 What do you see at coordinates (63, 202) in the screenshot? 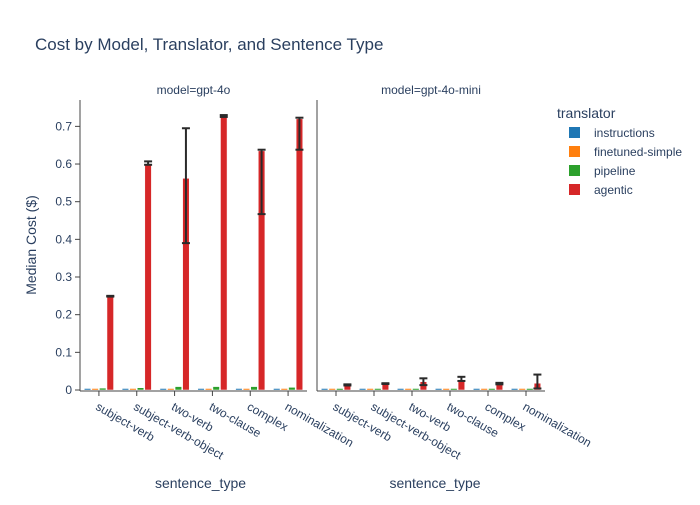
I see `y-tick-label: 0.5` at bounding box center [63, 202].